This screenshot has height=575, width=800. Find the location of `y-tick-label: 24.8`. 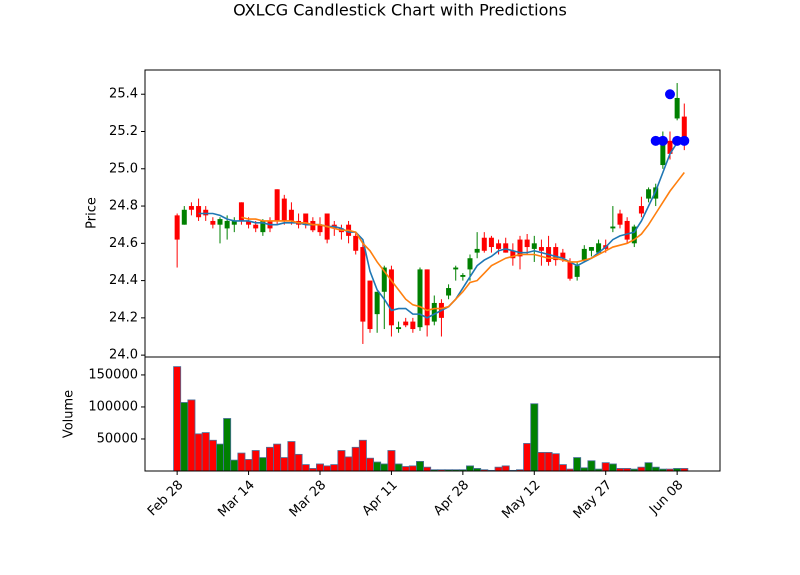

y-tick-label: 24.8 is located at coordinates (123, 206).